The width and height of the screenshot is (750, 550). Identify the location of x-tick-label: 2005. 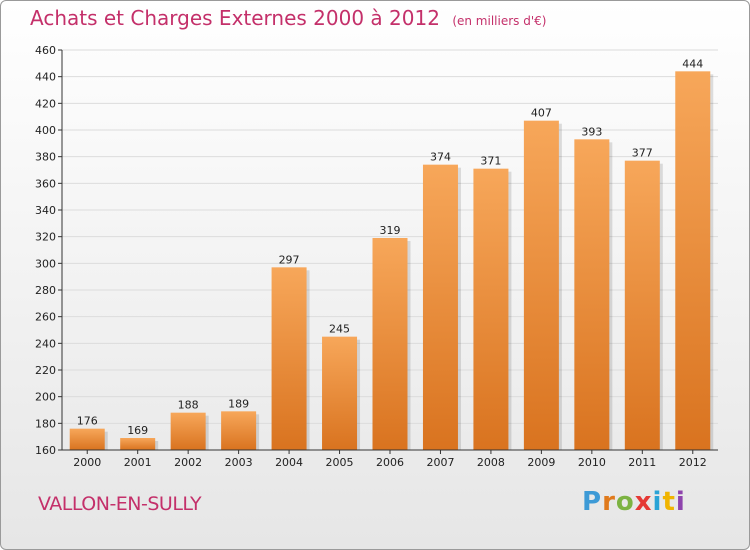
(340, 462).